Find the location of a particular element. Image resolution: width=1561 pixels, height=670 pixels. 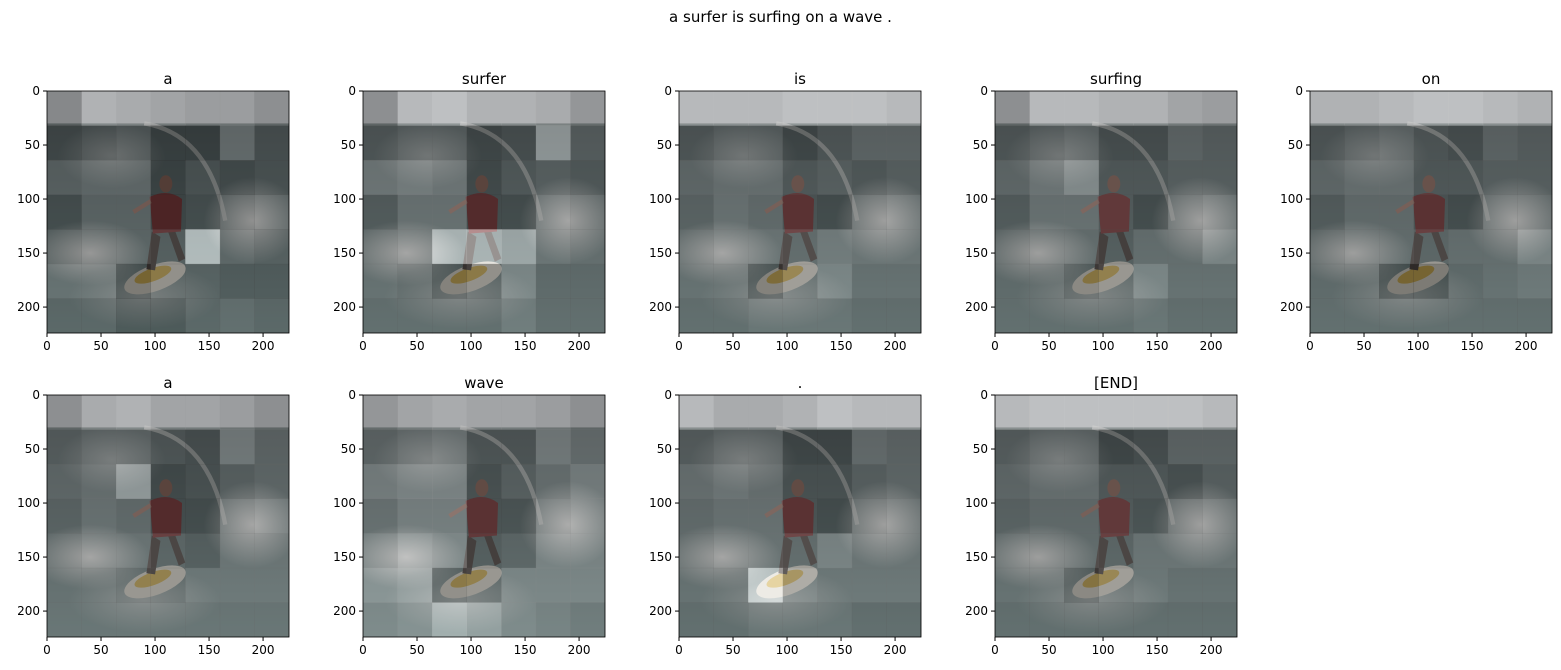

attention-panel: a 0 50 100 150 200 0 50 100 150 200 is located at coordinates (153, 515).